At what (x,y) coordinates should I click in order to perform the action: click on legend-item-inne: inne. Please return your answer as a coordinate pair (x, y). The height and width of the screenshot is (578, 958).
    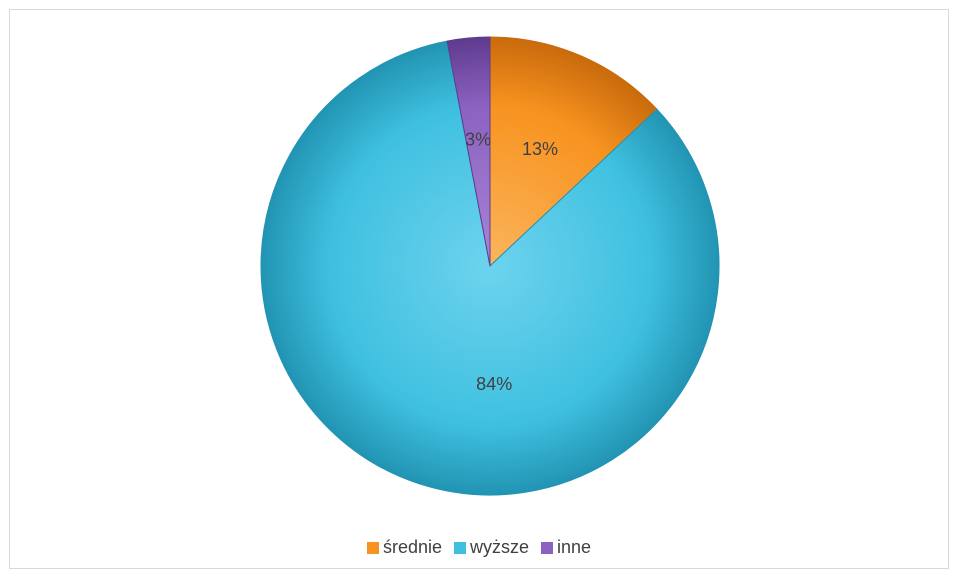
    Looking at the image, I should click on (566, 547).